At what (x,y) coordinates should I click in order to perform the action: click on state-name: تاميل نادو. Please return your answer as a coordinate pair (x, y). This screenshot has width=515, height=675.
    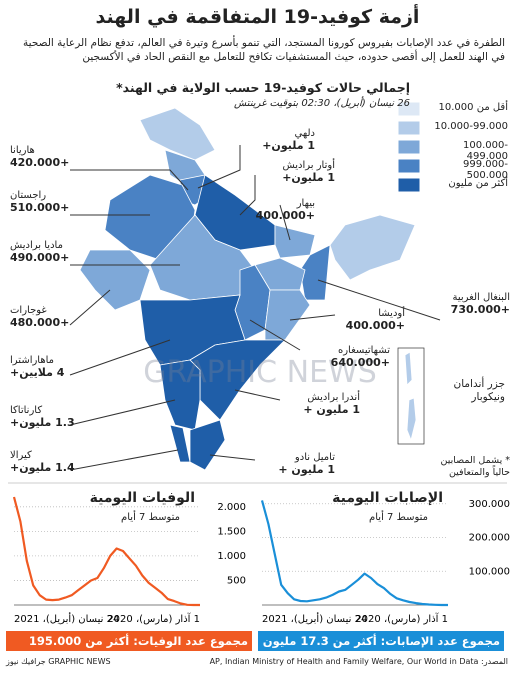
    Looking at the image, I should click on (314, 457).